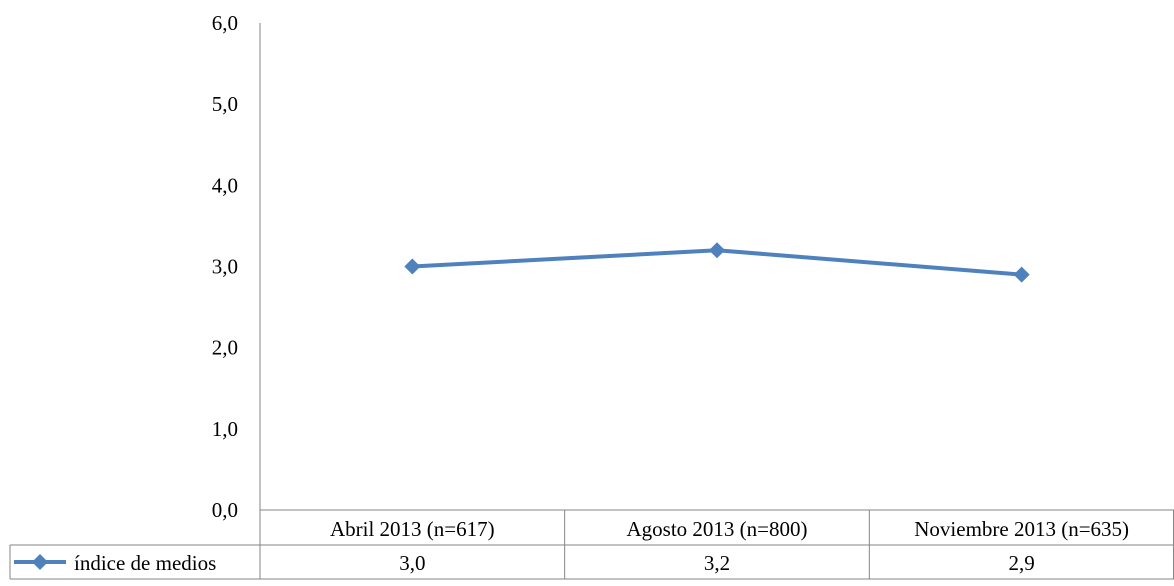 This screenshot has width=1174, height=586. Describe the element at coordinates (412, 563) in the screenshot. I see `data-value-label: 3,0` at that location.